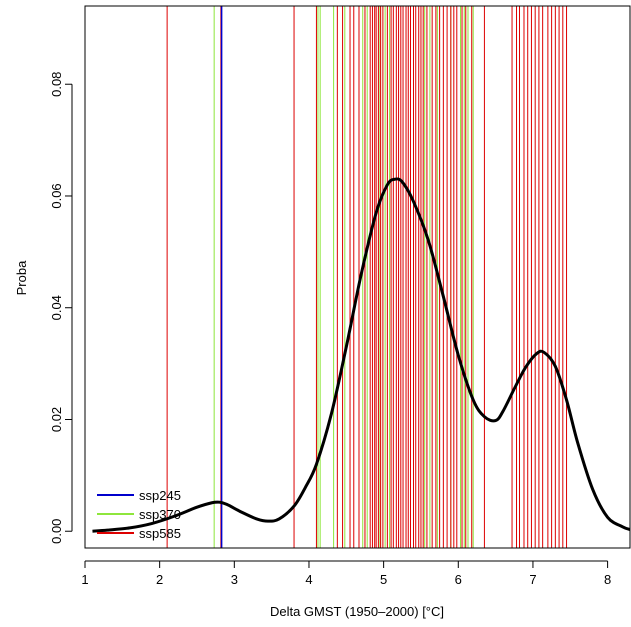 This screenshot has height=627, width=631. Describe the element at coordinates (383, 579) in the screenshot. I see `x-tick-label: 5` at that location.